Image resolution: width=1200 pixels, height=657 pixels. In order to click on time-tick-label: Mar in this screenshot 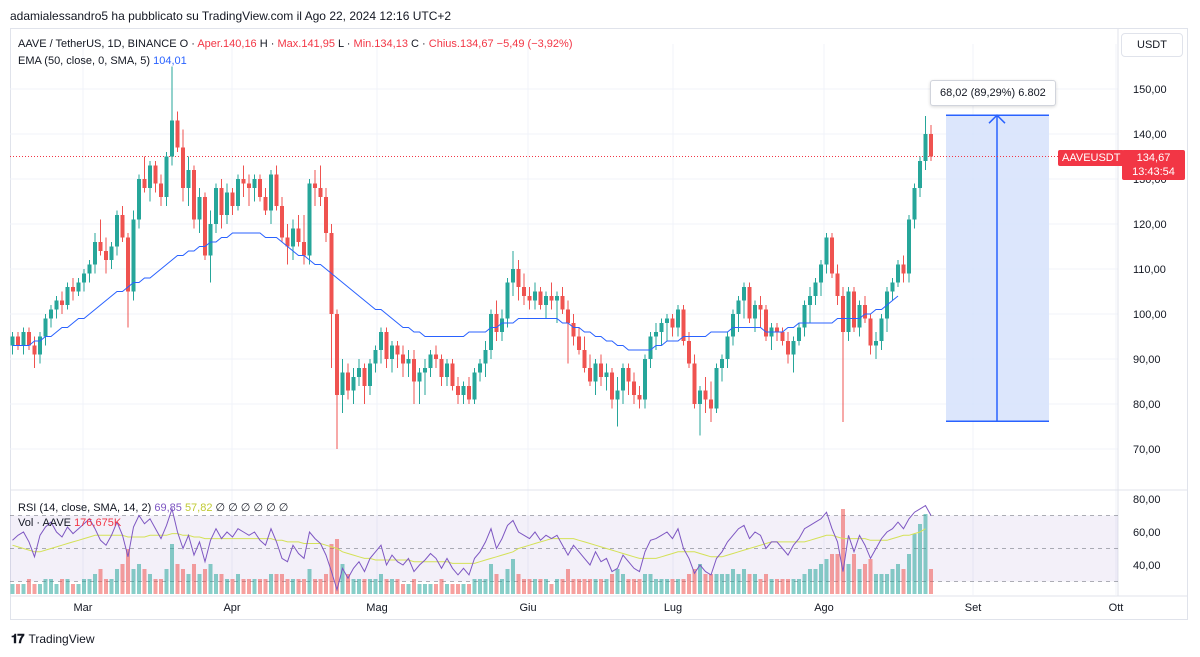, I will do `click(83, 608)`.